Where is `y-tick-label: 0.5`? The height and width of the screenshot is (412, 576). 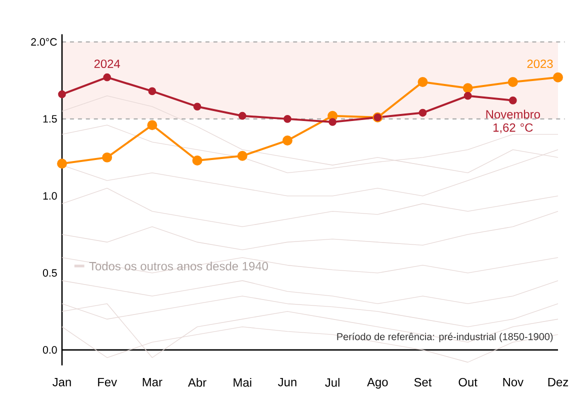 y-tick-label: 0.5 is located at coordinates (49, 273).